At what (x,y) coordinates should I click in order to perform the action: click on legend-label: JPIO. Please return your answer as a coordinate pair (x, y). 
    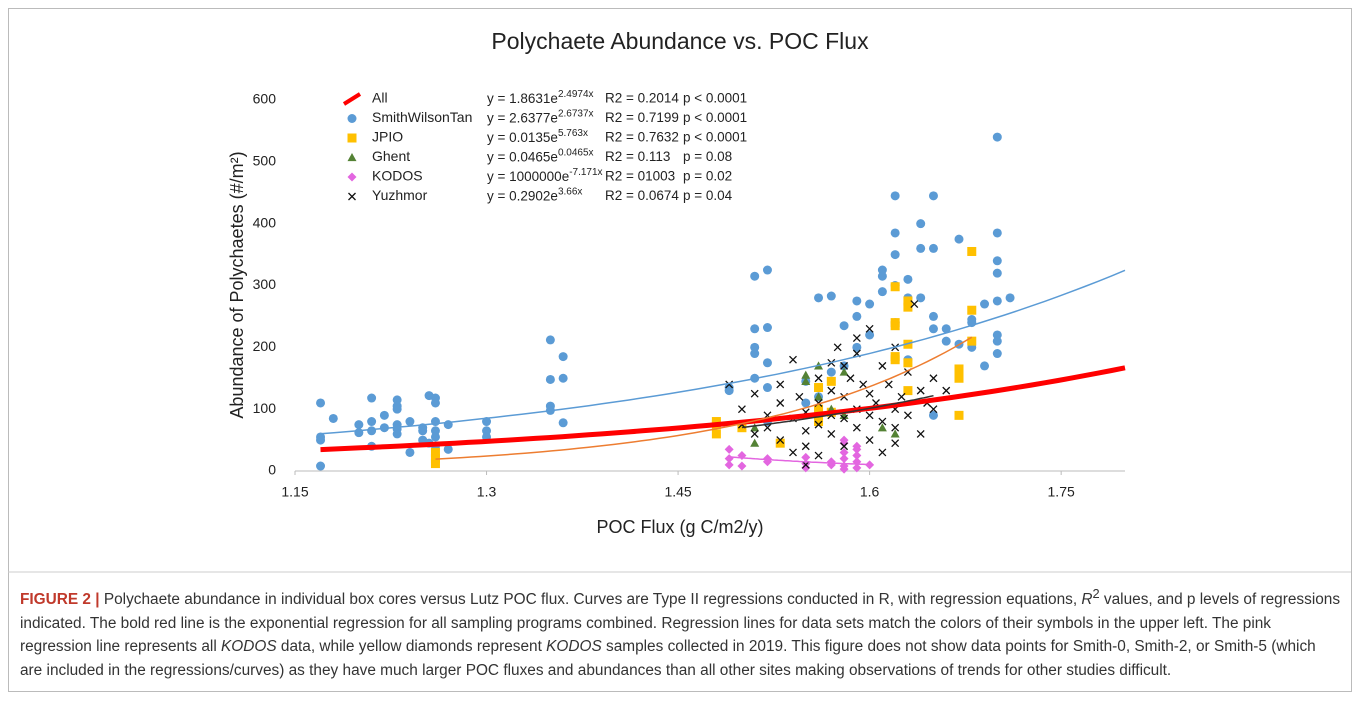
    Looking at the image, I should click on (387, 137).